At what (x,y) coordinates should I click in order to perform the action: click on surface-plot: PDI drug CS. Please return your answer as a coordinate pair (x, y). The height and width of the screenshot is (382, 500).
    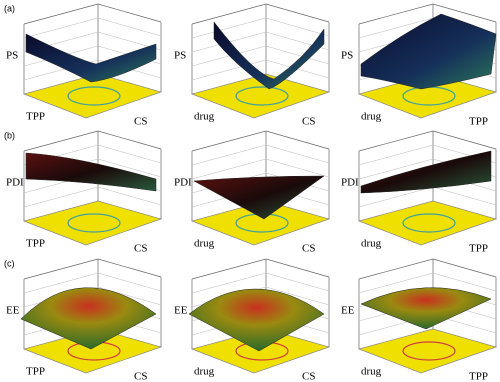
    Looking at the image, I should click on (252, 192).